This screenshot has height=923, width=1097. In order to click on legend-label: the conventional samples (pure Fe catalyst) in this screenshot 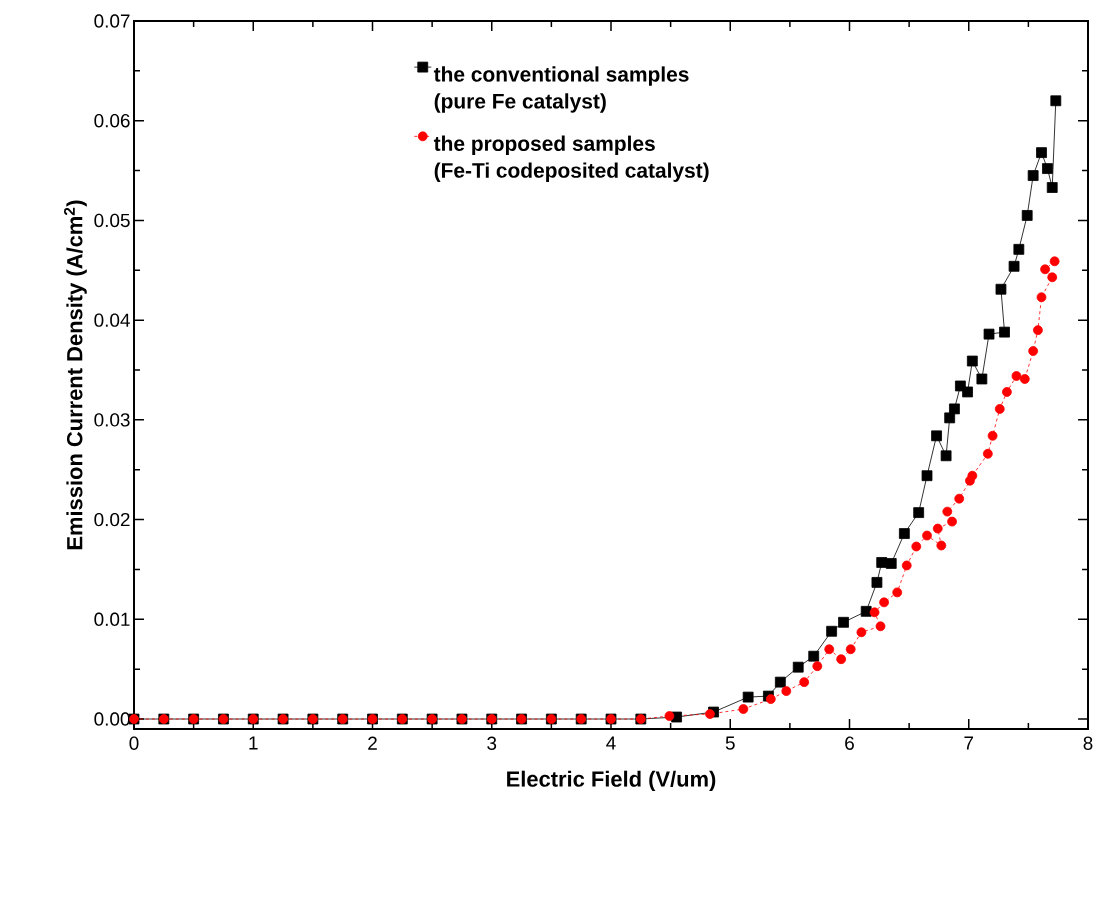, I will do `click(561, 89)`.